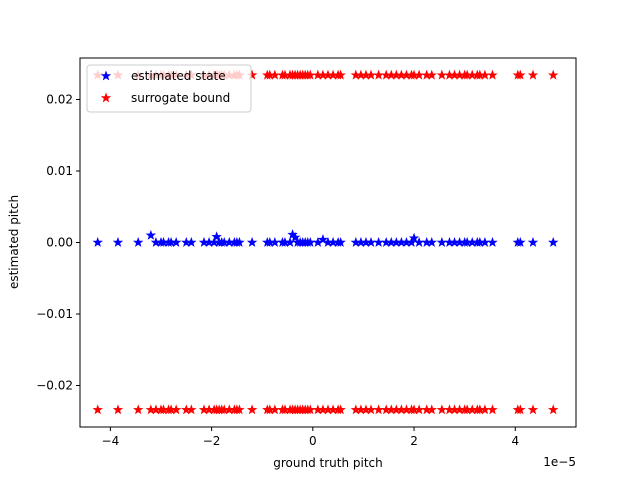 This screenshot has width=640, height=480. What do you see at coordinates (212, 441) in the screenshot?
I see `x-tick-label: −2` at bounding box center [212, 441].